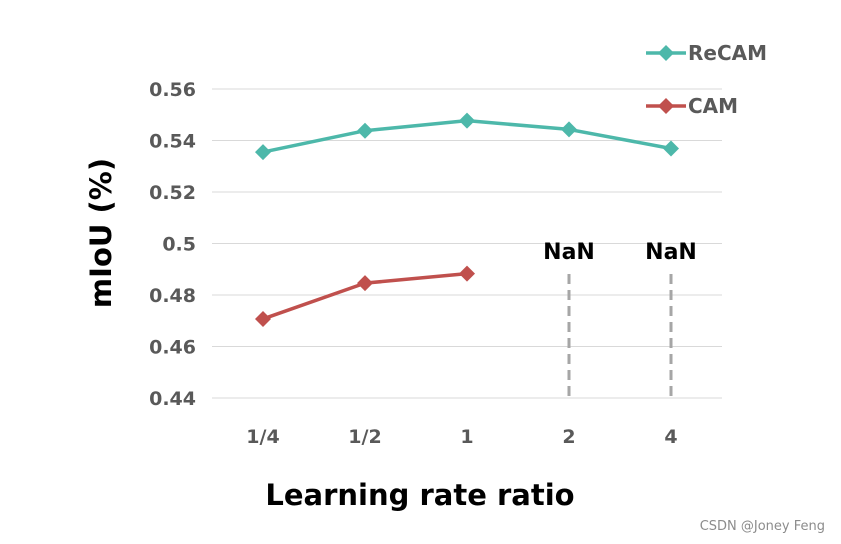  Describe the element at coordinates (262, 437) in the screenshot. I see `x-tick-label: 1/4` at that location.